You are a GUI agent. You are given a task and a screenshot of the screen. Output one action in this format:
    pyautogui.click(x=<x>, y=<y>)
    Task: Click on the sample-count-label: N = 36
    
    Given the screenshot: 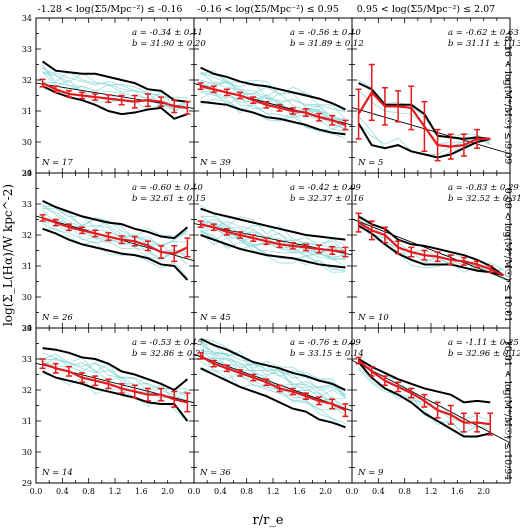 What is the action you would take?
    pyautogui.click(x=215, y=473)
    